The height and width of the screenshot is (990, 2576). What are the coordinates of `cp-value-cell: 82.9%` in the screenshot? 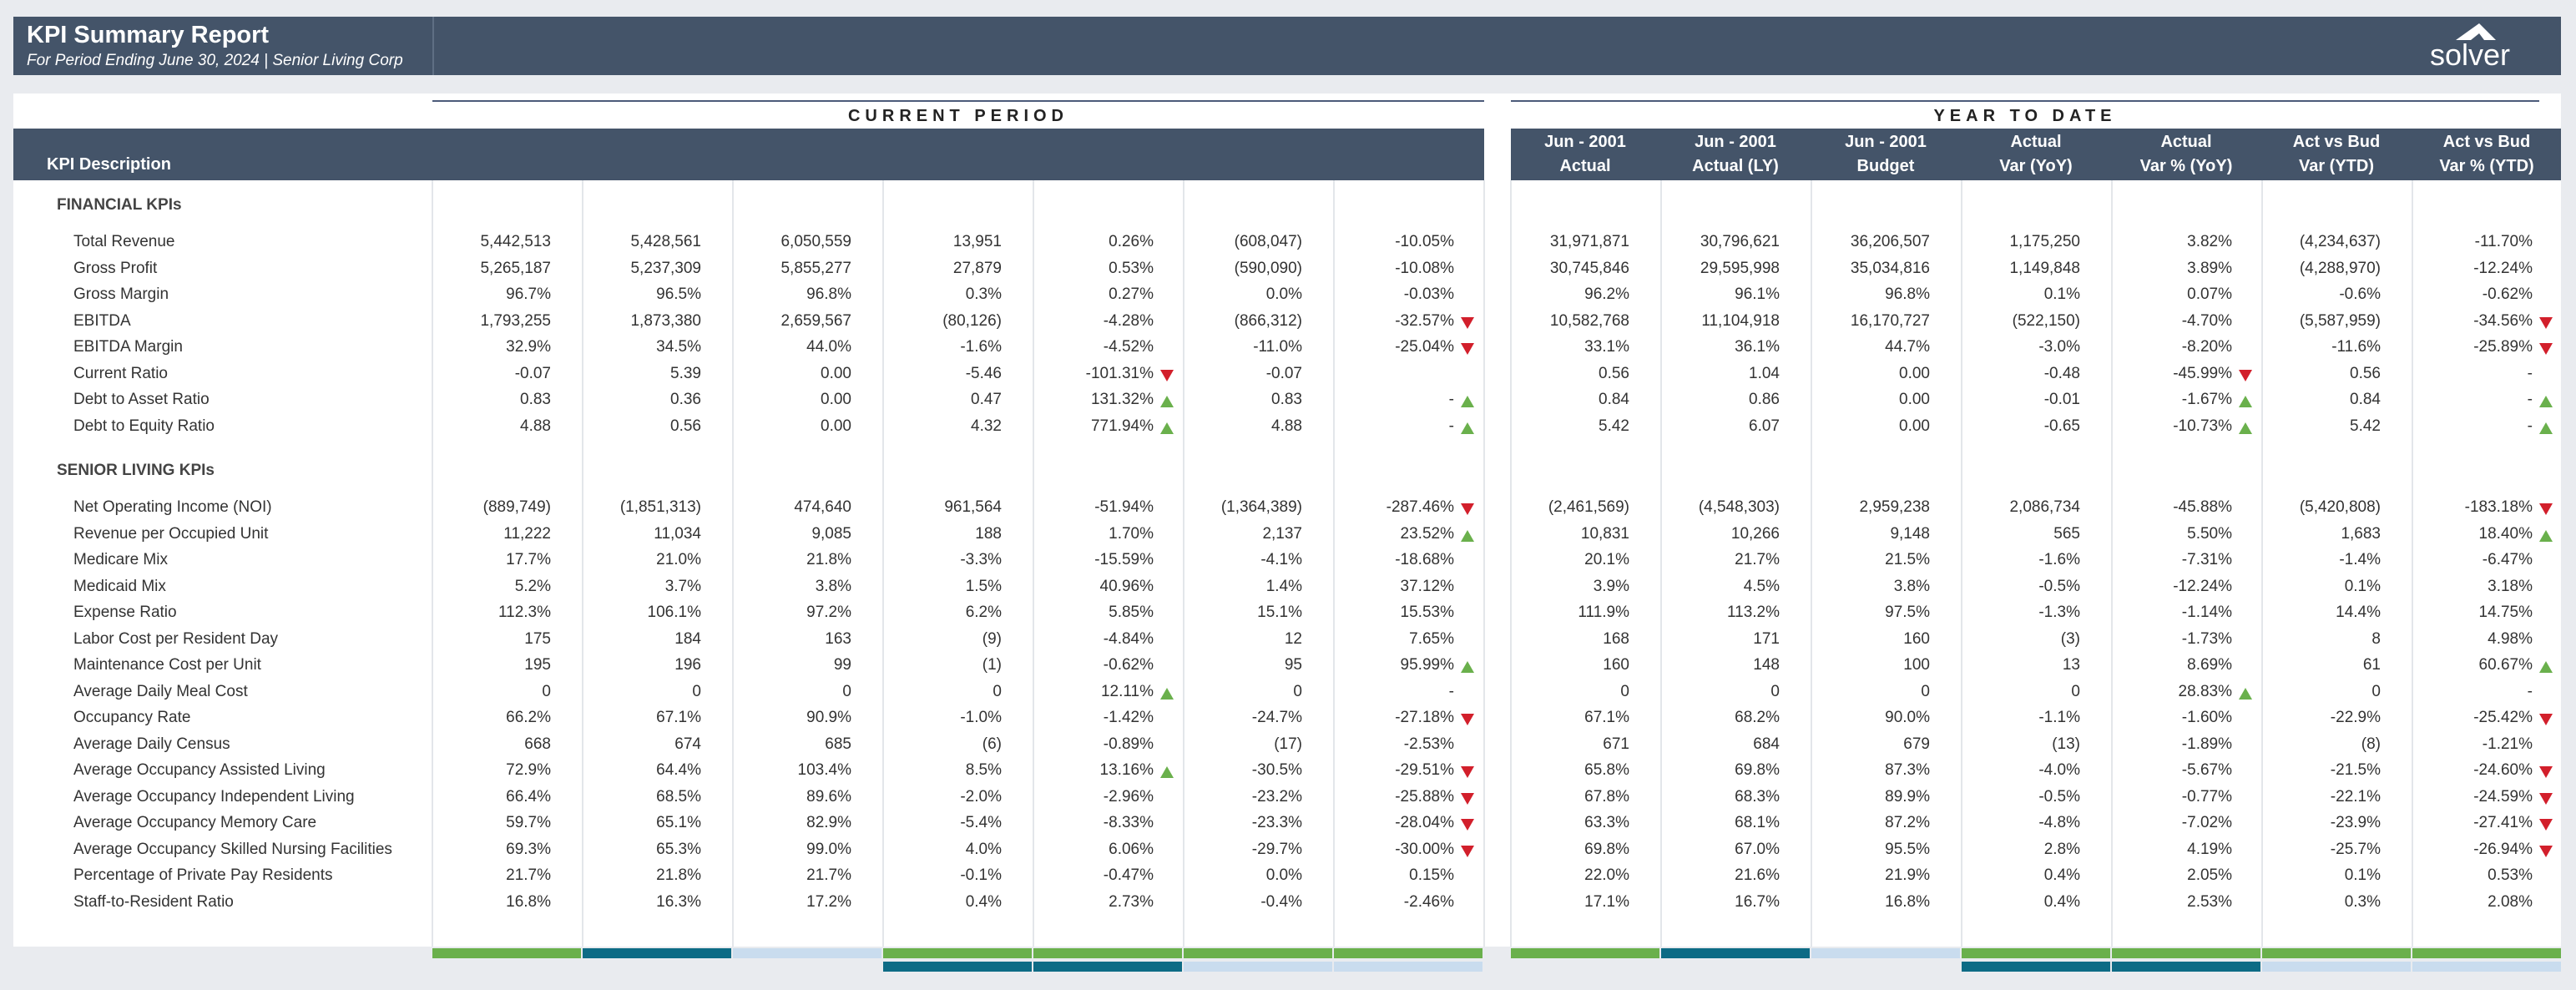 It's located at (828, 822).